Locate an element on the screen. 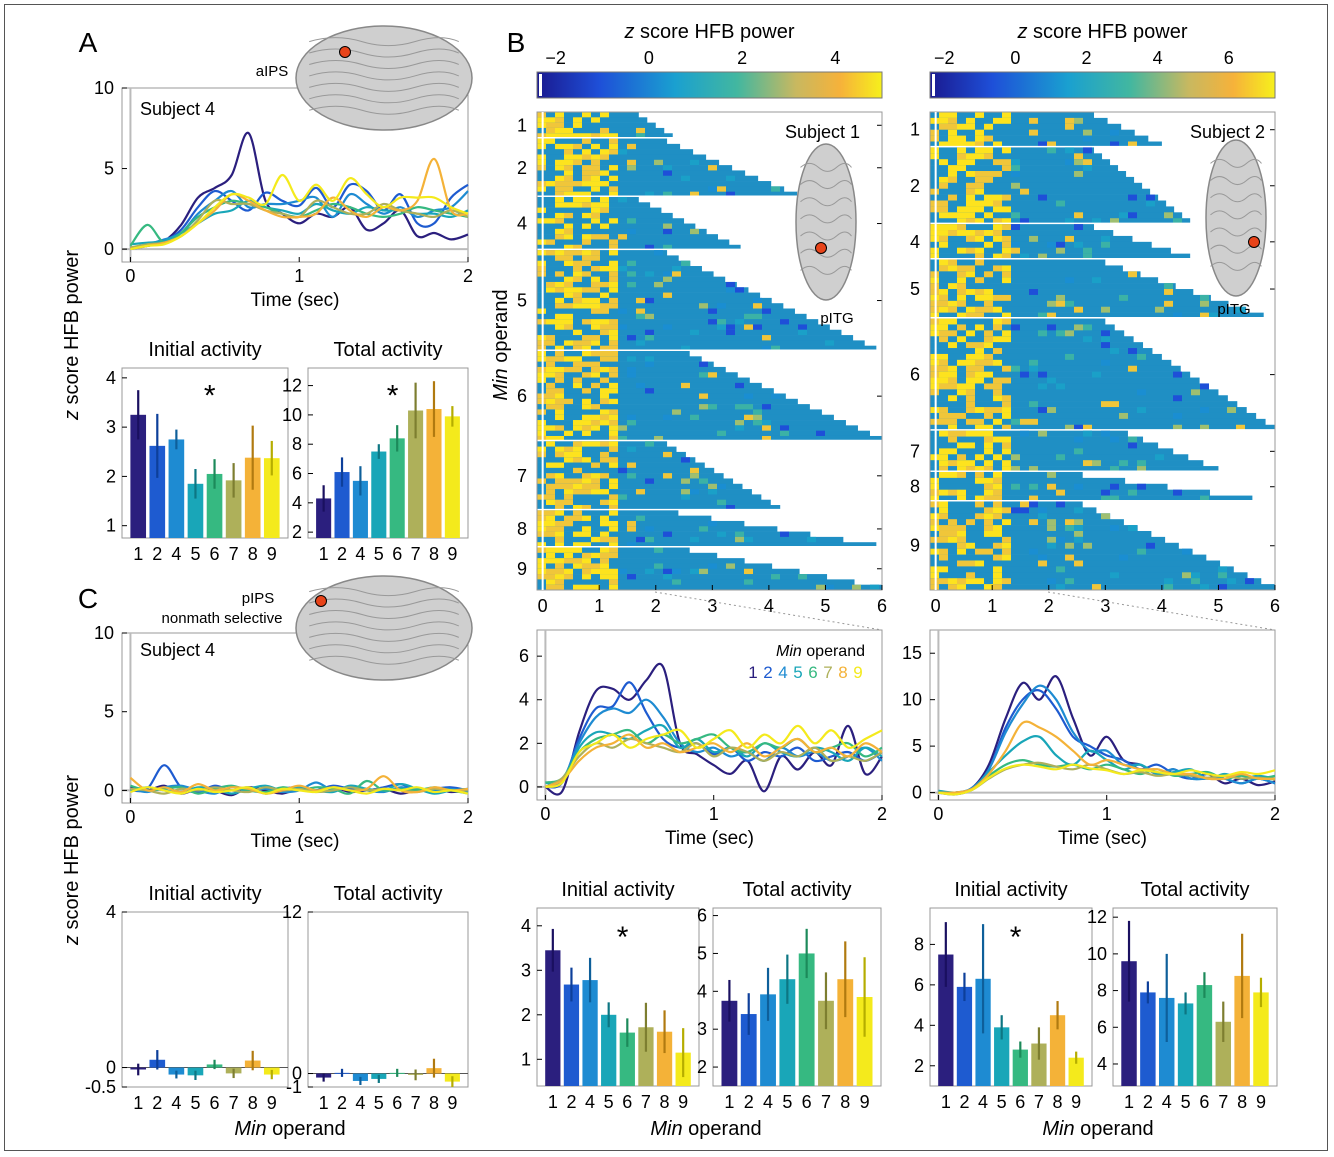 This screenshot has height=1157, width=1334. B-s2-total-category-label: 7 is located at coordinates (1223, 1102).